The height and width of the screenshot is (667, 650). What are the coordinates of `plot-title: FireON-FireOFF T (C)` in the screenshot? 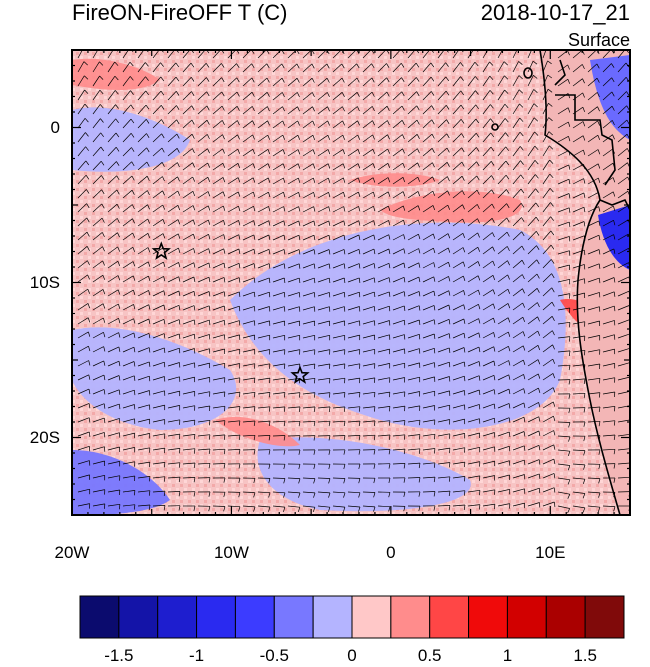 It's located at (180, 12).